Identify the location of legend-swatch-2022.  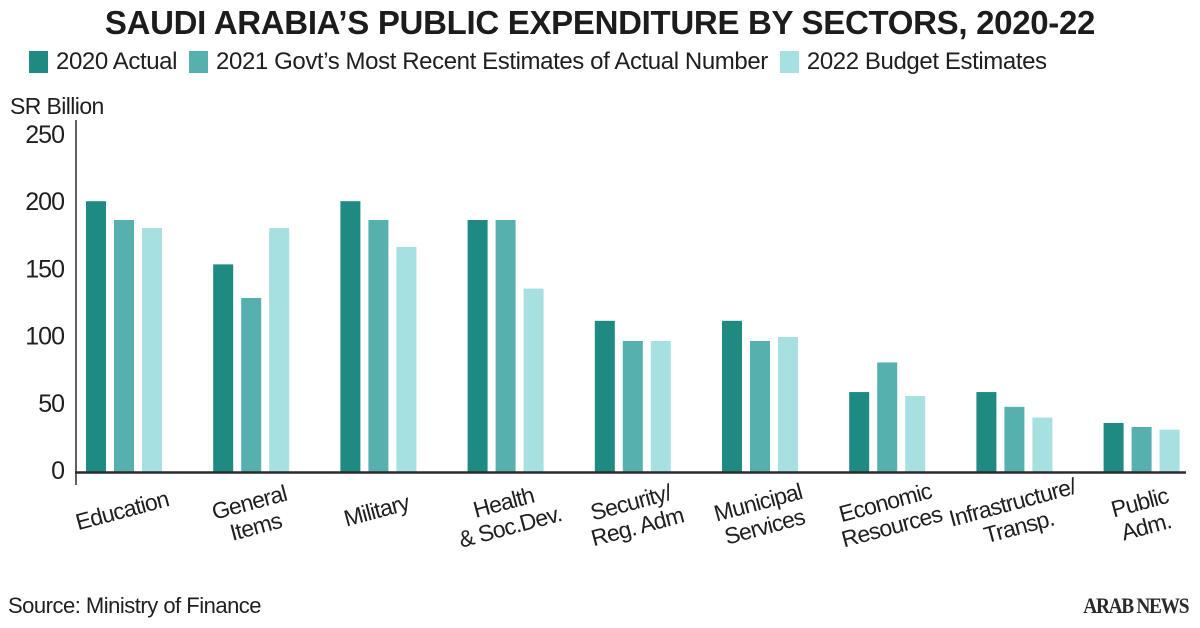
(789, 62).